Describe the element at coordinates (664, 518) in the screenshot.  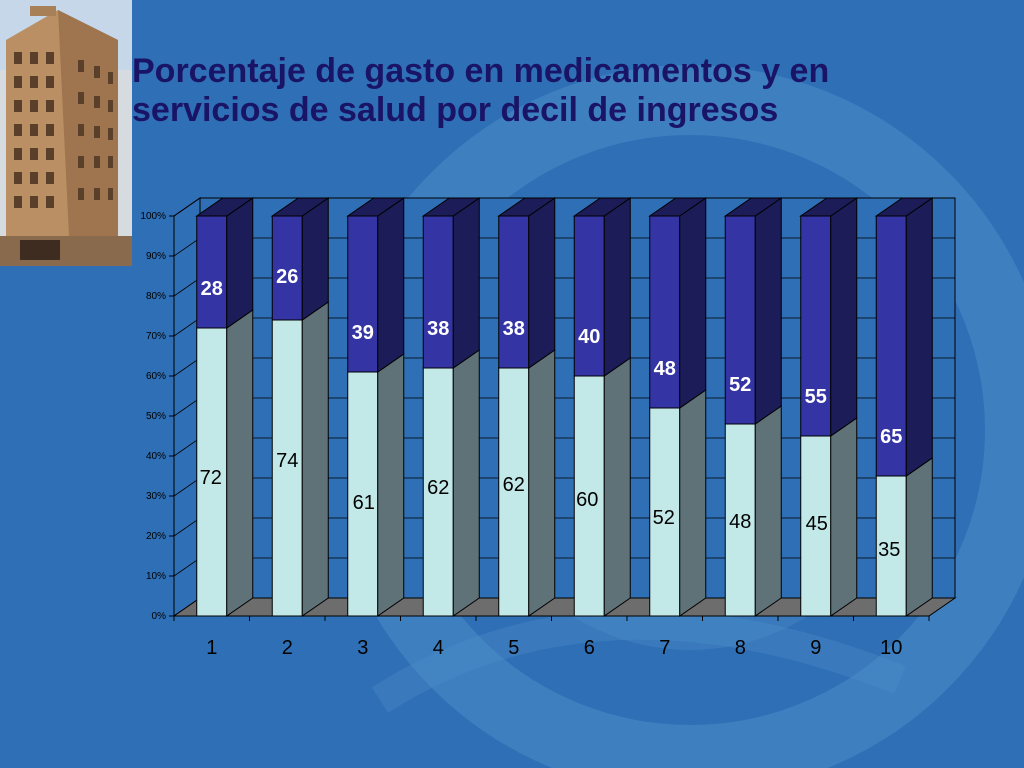
I see `data-label-bottom: 52` at that location.